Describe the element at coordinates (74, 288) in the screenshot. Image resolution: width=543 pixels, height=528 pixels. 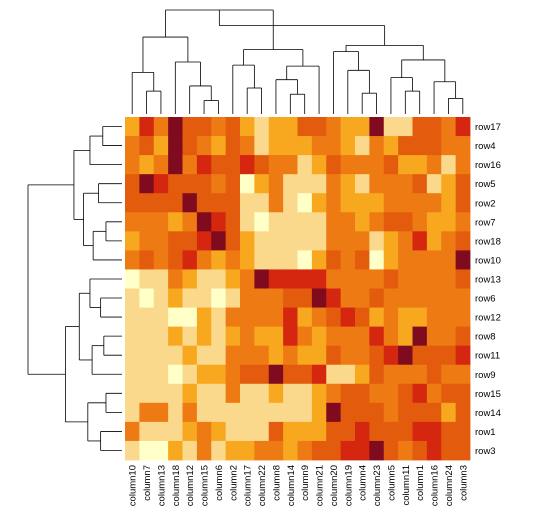
I see `row-dendrogram` at that location.